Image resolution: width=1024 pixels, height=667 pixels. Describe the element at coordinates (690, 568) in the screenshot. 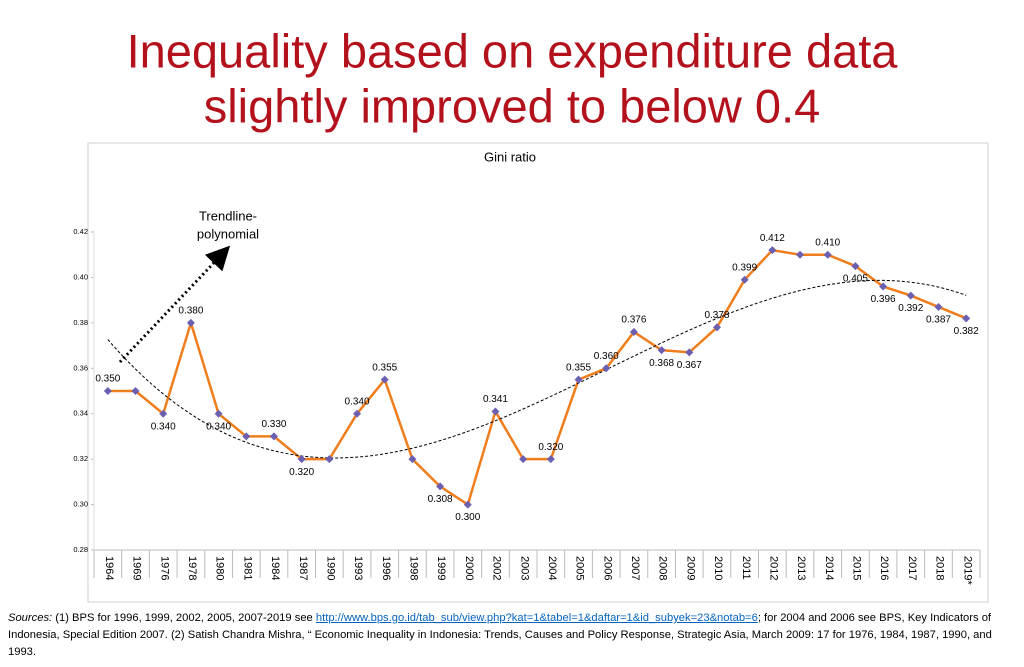

I see `x-tick-label: 2009` at that location.